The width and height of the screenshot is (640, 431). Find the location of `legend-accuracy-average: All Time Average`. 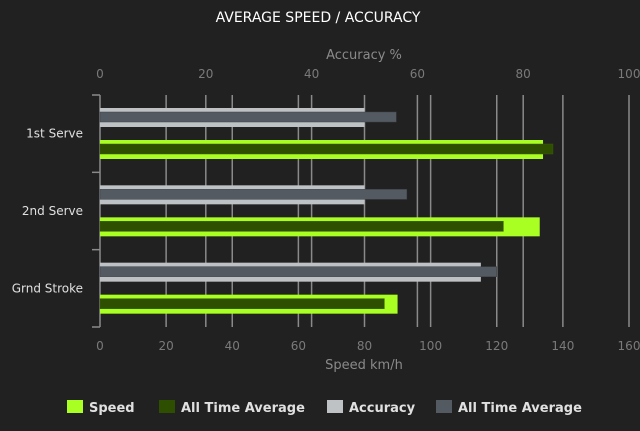

legend-accuracy-average: All Time Average is located at coordinates (509, 408).